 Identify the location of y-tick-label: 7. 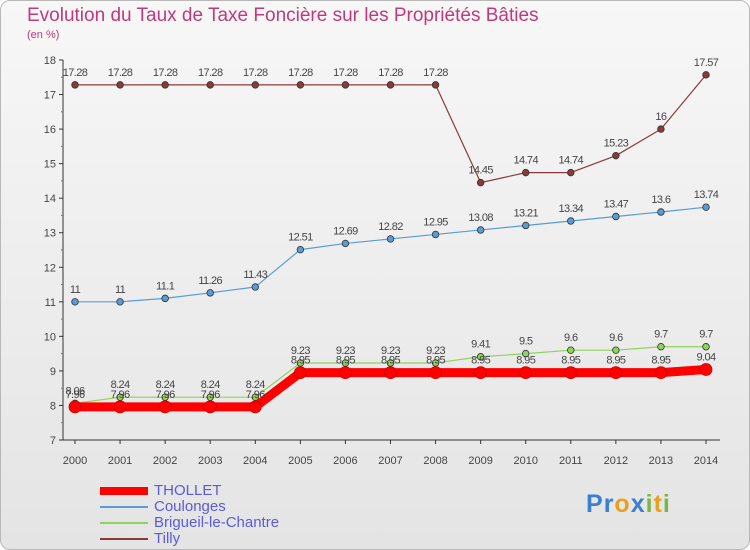
(53, 441).